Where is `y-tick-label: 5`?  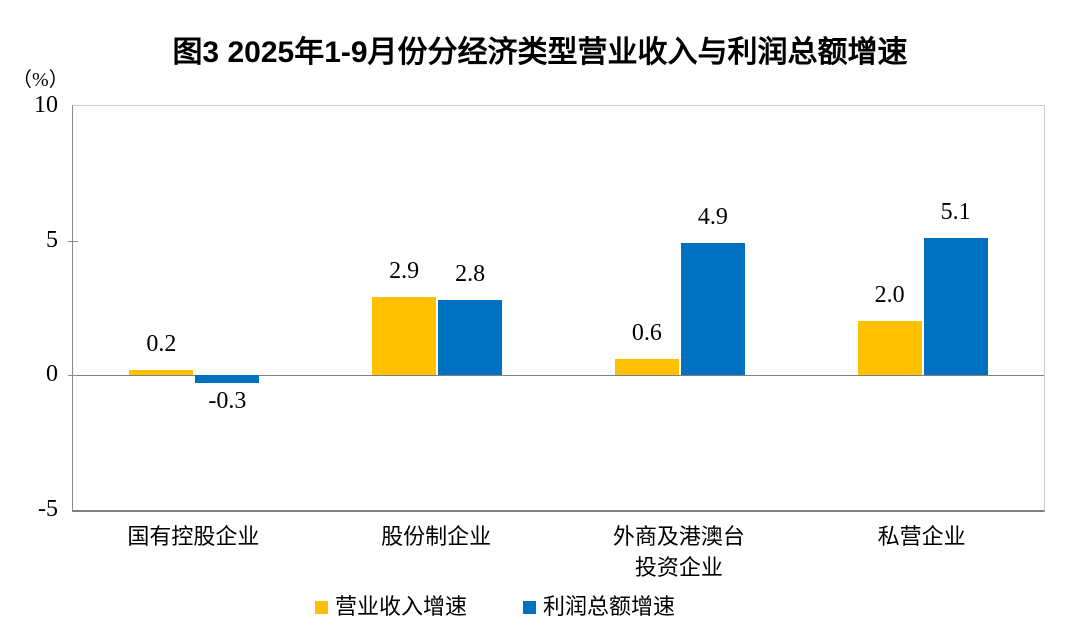 y-tick-label: 5 is located at coordinates (52, 239).